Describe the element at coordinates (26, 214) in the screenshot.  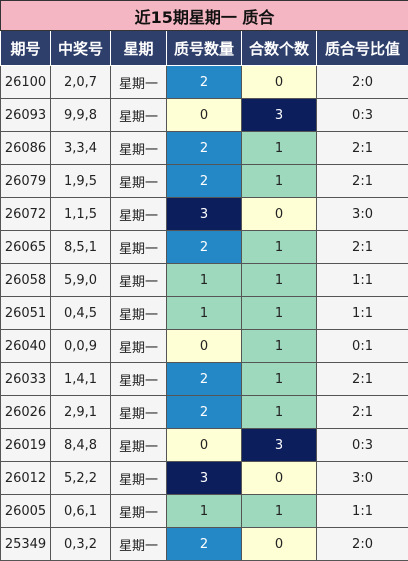
I see `issue-cell: 26072` at that location.